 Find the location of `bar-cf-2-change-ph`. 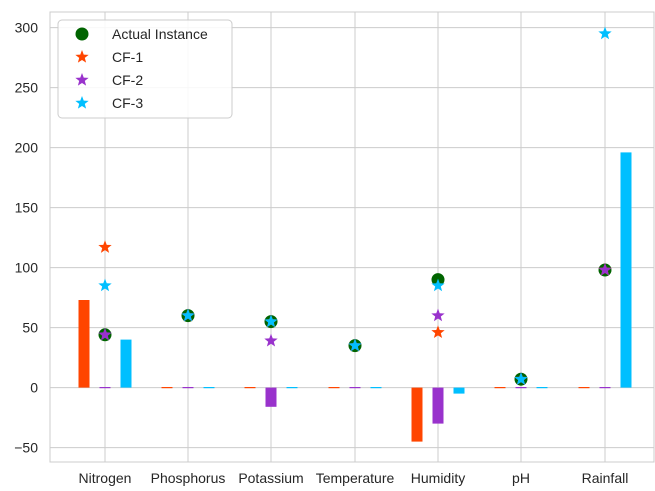

bar-cf-2-change-ph is located at coordinates (521, 388).